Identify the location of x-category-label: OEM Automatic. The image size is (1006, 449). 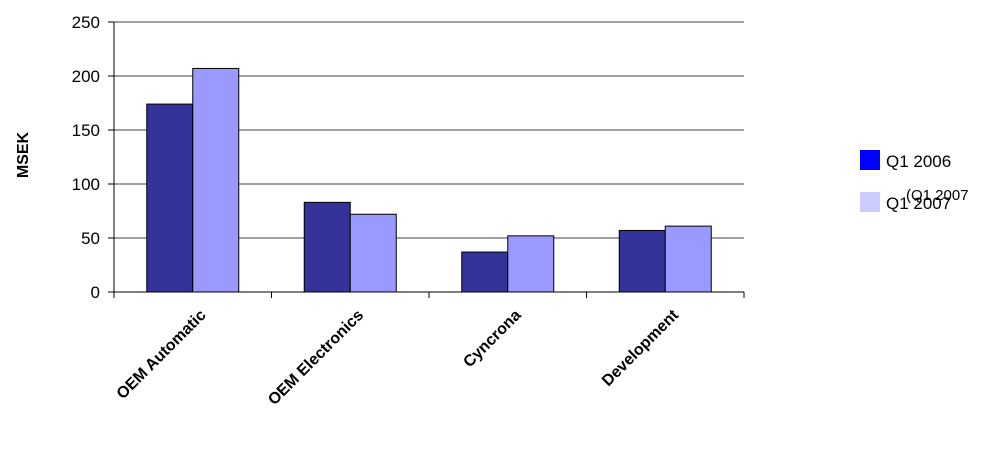
(162, 355).